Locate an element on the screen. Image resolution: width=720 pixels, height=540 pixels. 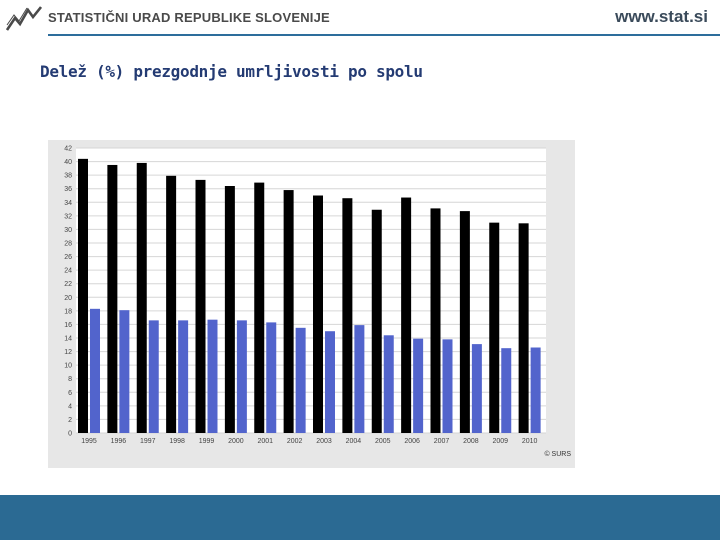
y-tick-label: 26 is located at coordinates (68, 257).